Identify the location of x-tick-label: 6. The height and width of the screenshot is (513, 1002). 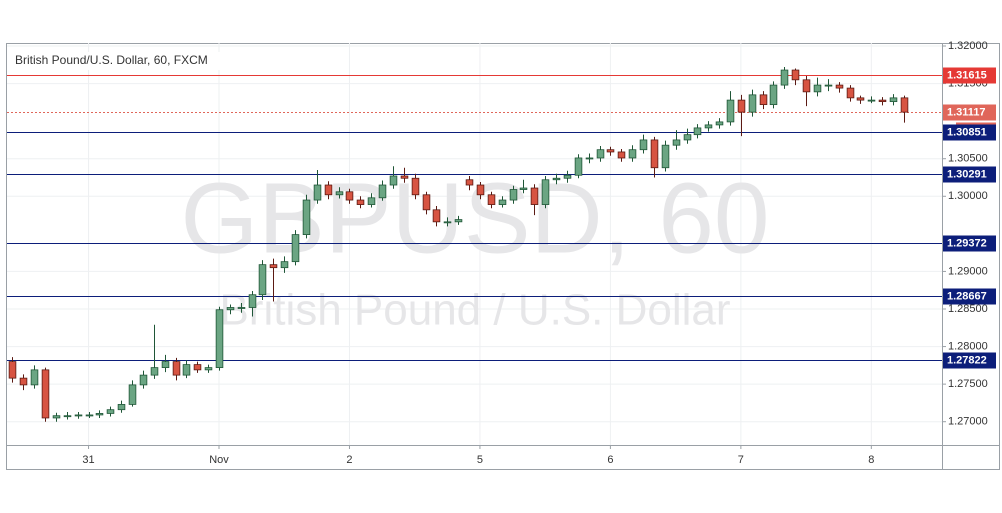
(610, 460).